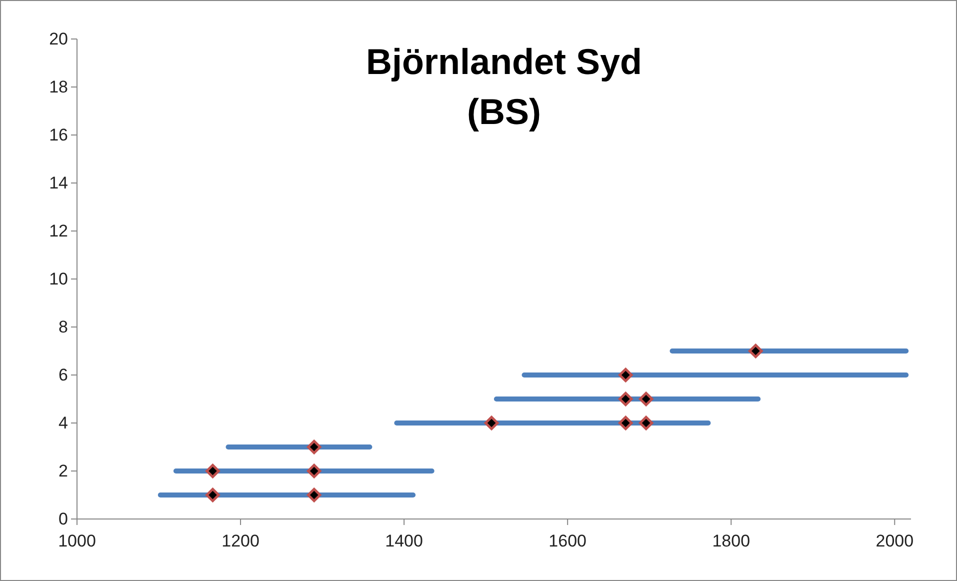 This screenshot has width=957, height=581. I want to click on x-tick-label: 1200, so click(241, 541).